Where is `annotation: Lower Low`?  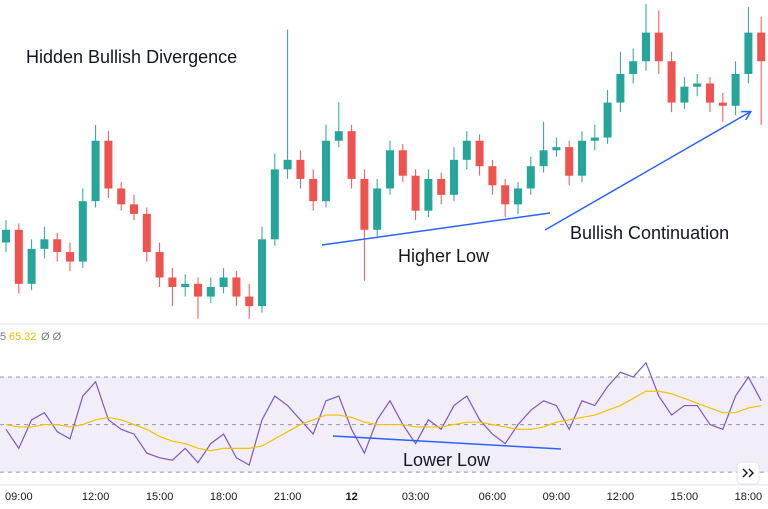 annotation: Lower Low is located at coordinates (447, 460).